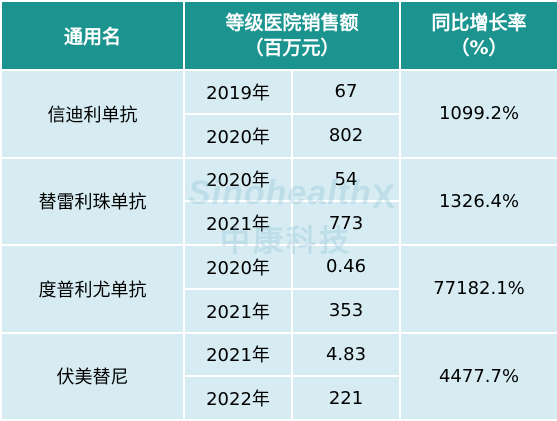 This screenshot has height=421, width=557. What do you see at coordinates (346, 310) in the screenshot?
I see `sales-value-cell: 353` at bounding box center [346, 310].